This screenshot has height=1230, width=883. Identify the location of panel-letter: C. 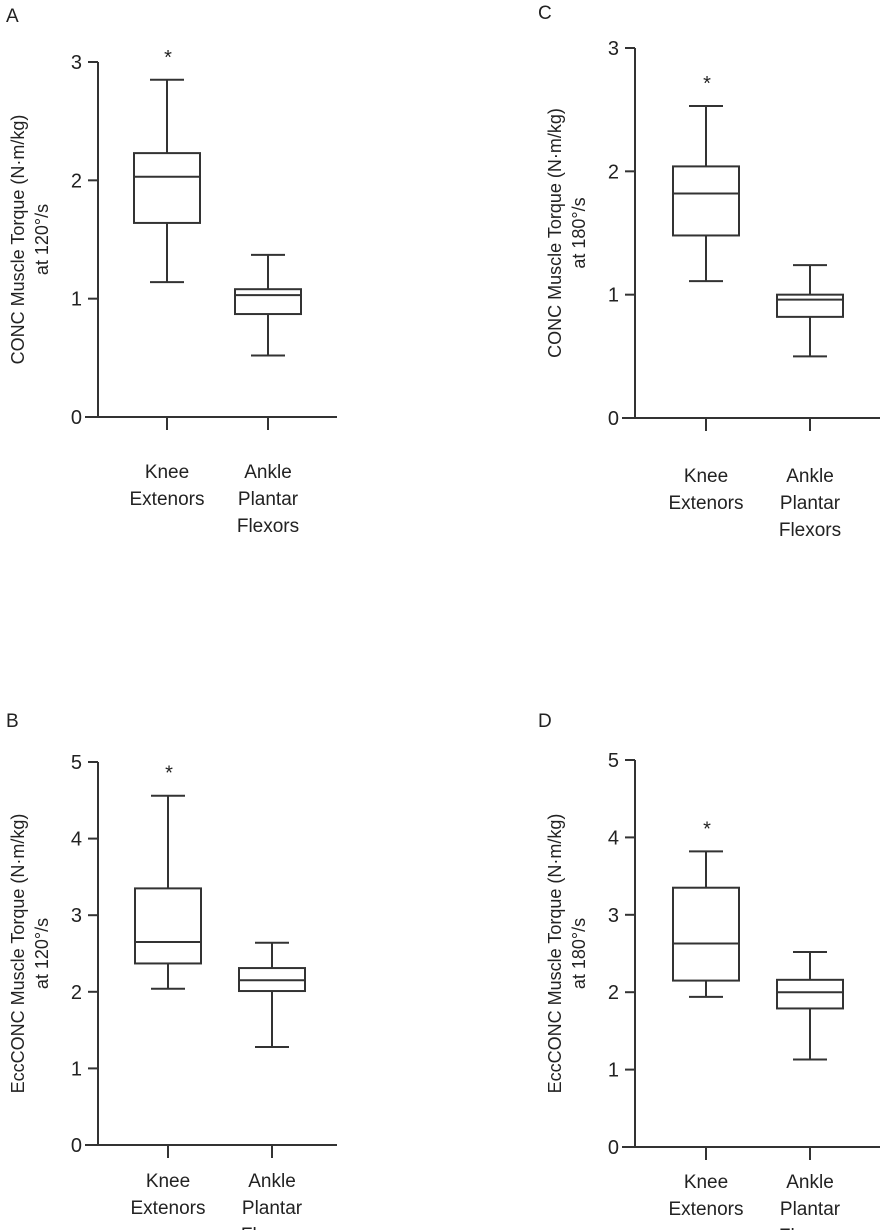
(545, 13).